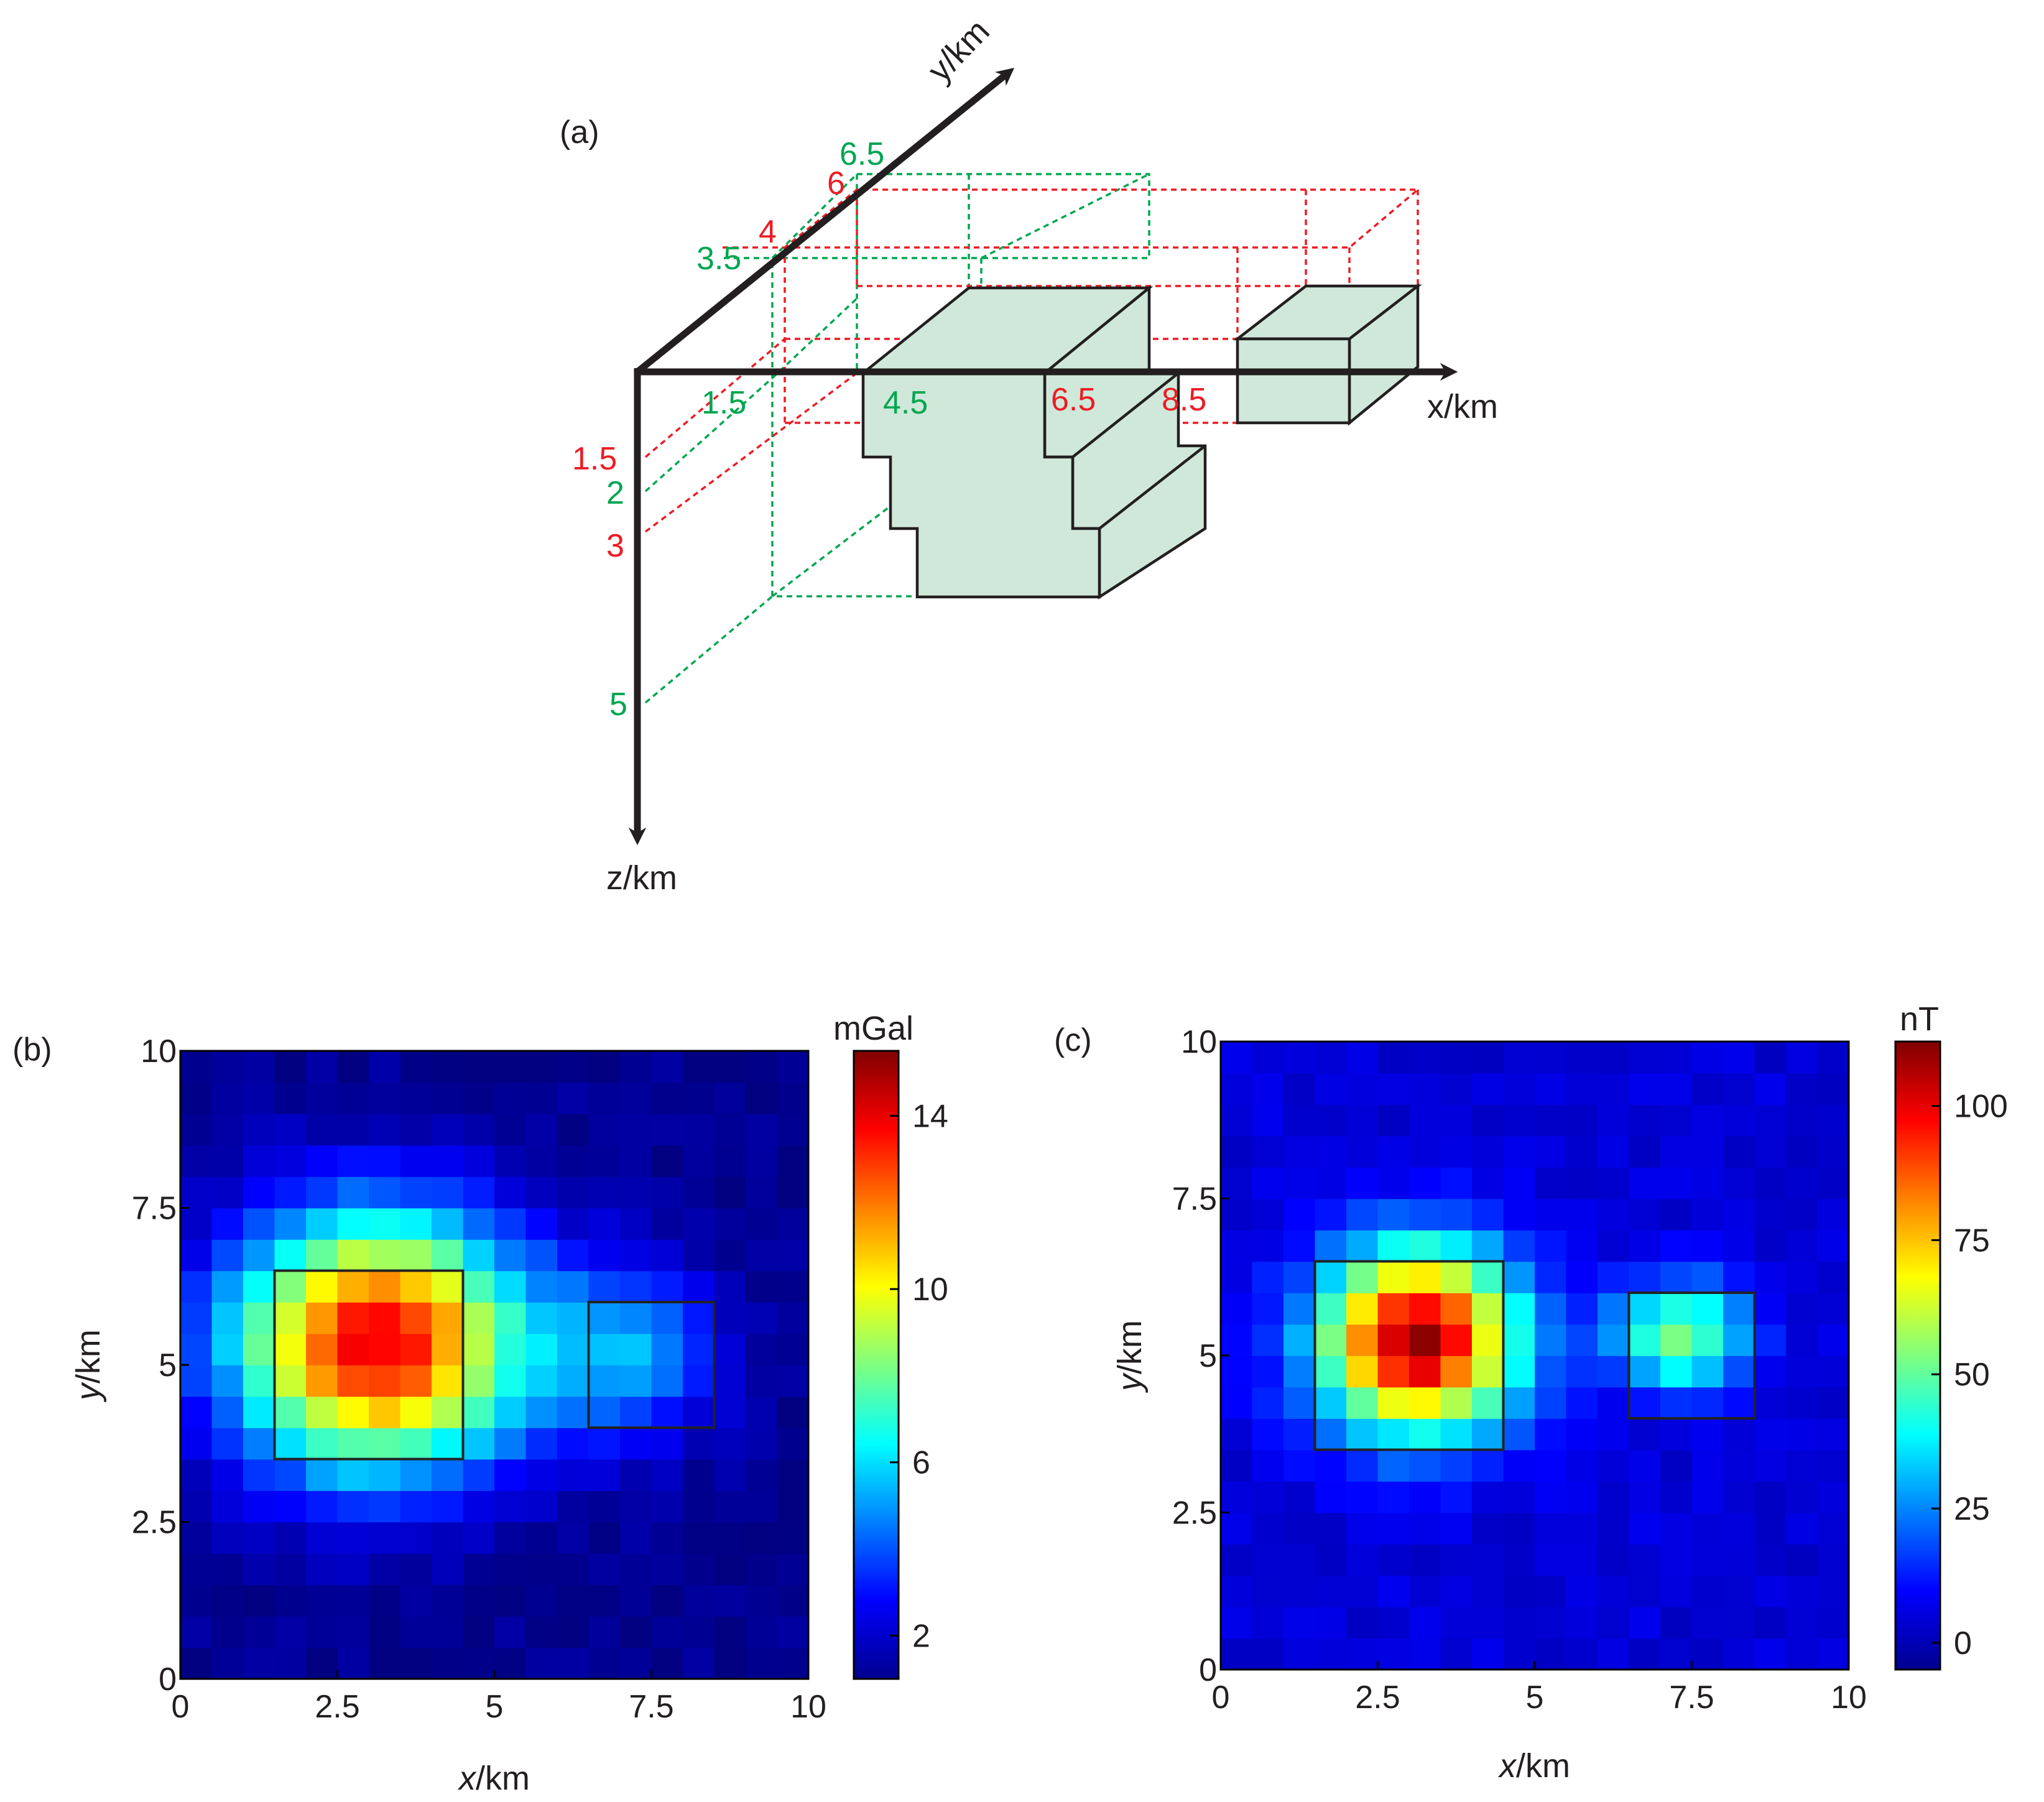  Describe the element at coordinates (337, 1707) in the screenshot. I see `x-tick-label: 2.5` at that location.